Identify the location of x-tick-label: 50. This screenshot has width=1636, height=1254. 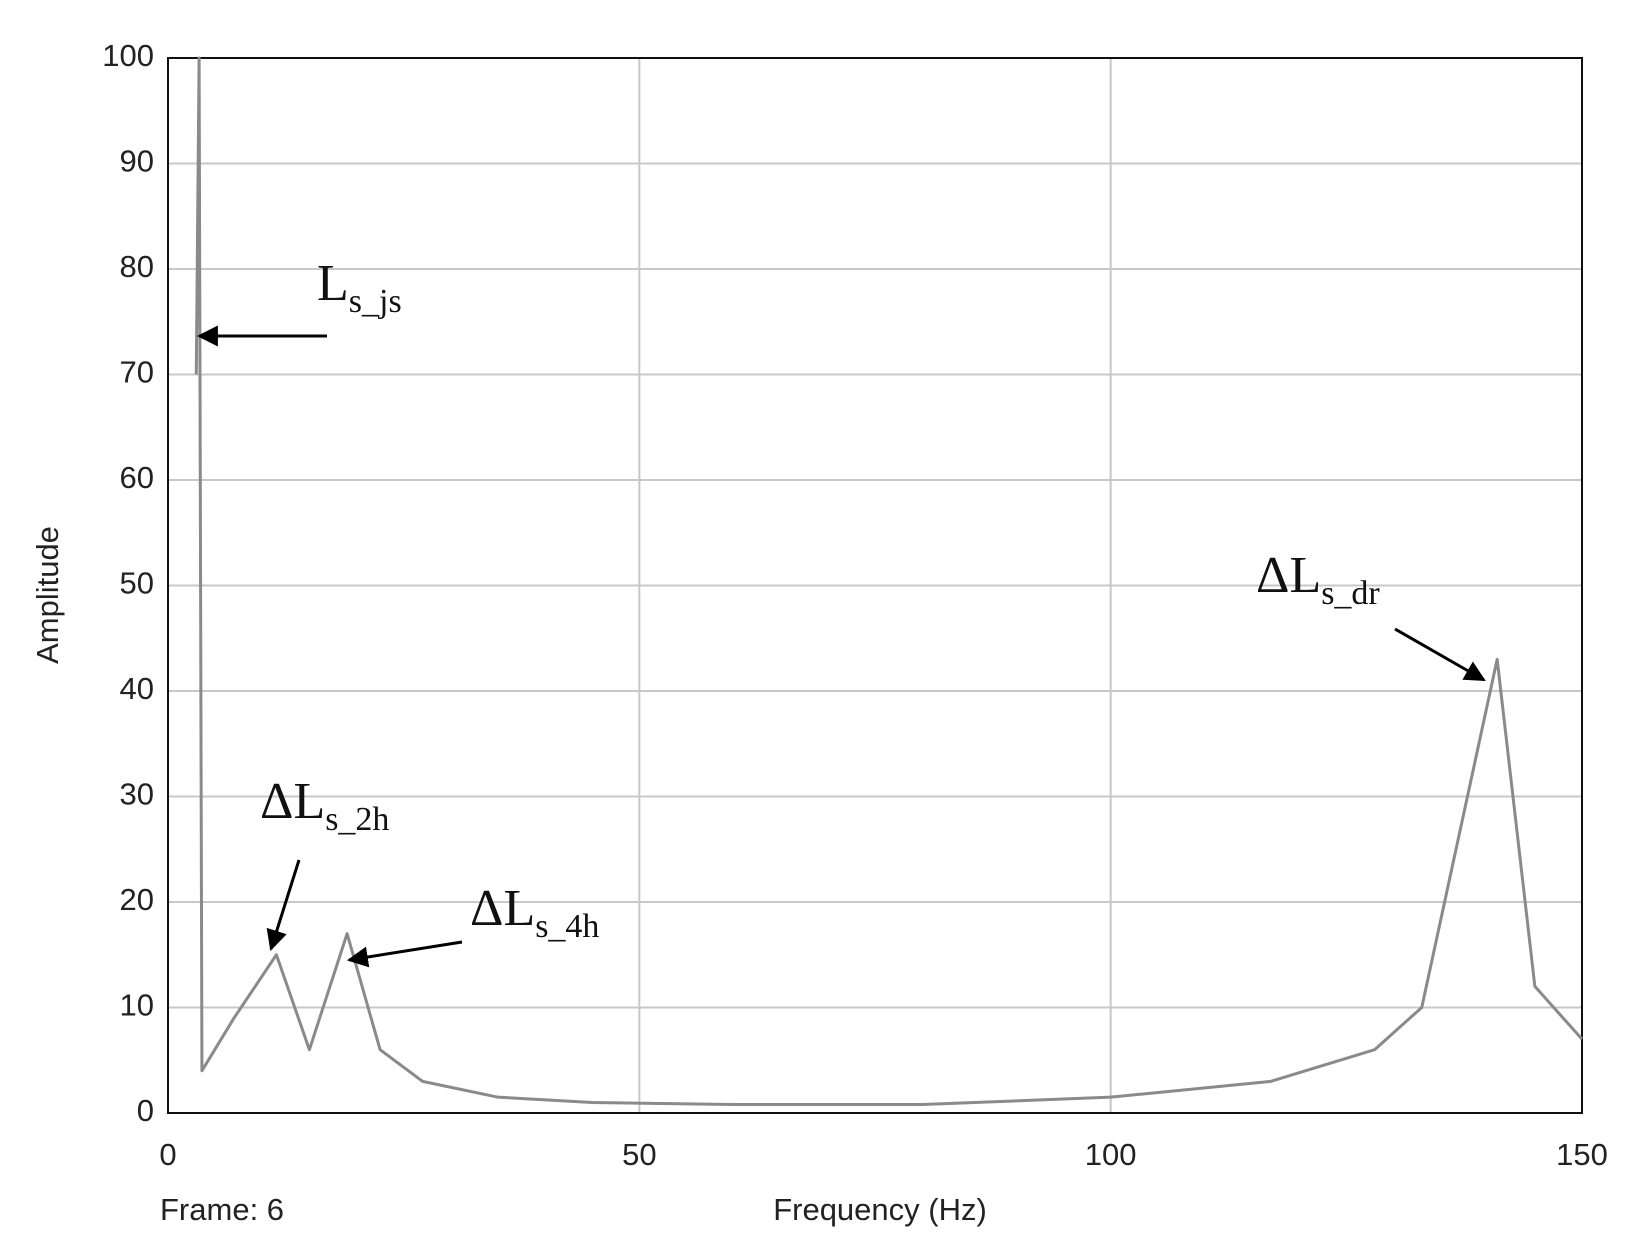
(639, 1154).